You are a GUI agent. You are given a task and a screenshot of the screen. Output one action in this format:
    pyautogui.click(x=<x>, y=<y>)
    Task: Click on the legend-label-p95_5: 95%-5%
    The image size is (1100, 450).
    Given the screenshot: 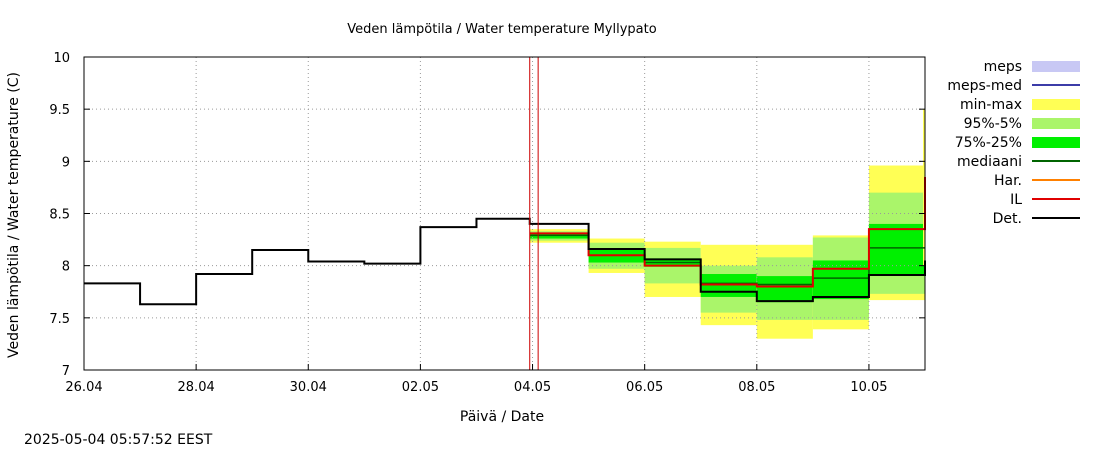 What is the action you would take?
    pyautogui.click(x=993, y=124)
    